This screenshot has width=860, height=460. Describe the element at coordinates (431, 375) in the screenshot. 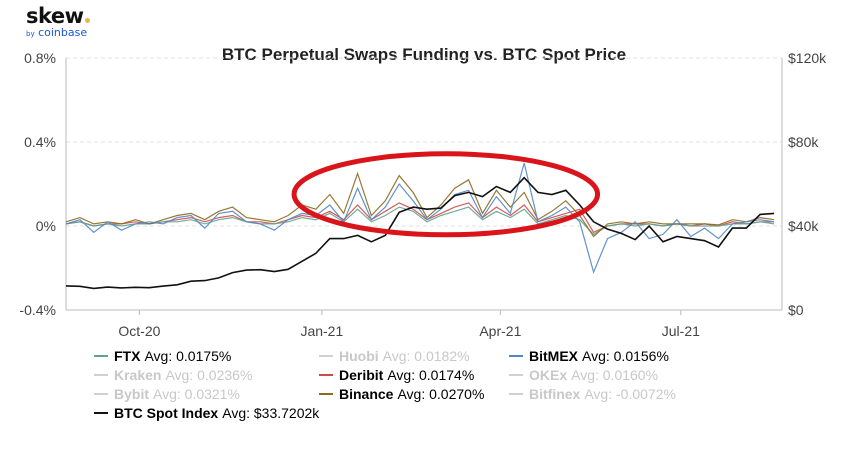

I see `legend-avg: Avg: 0.0174%` at that location.